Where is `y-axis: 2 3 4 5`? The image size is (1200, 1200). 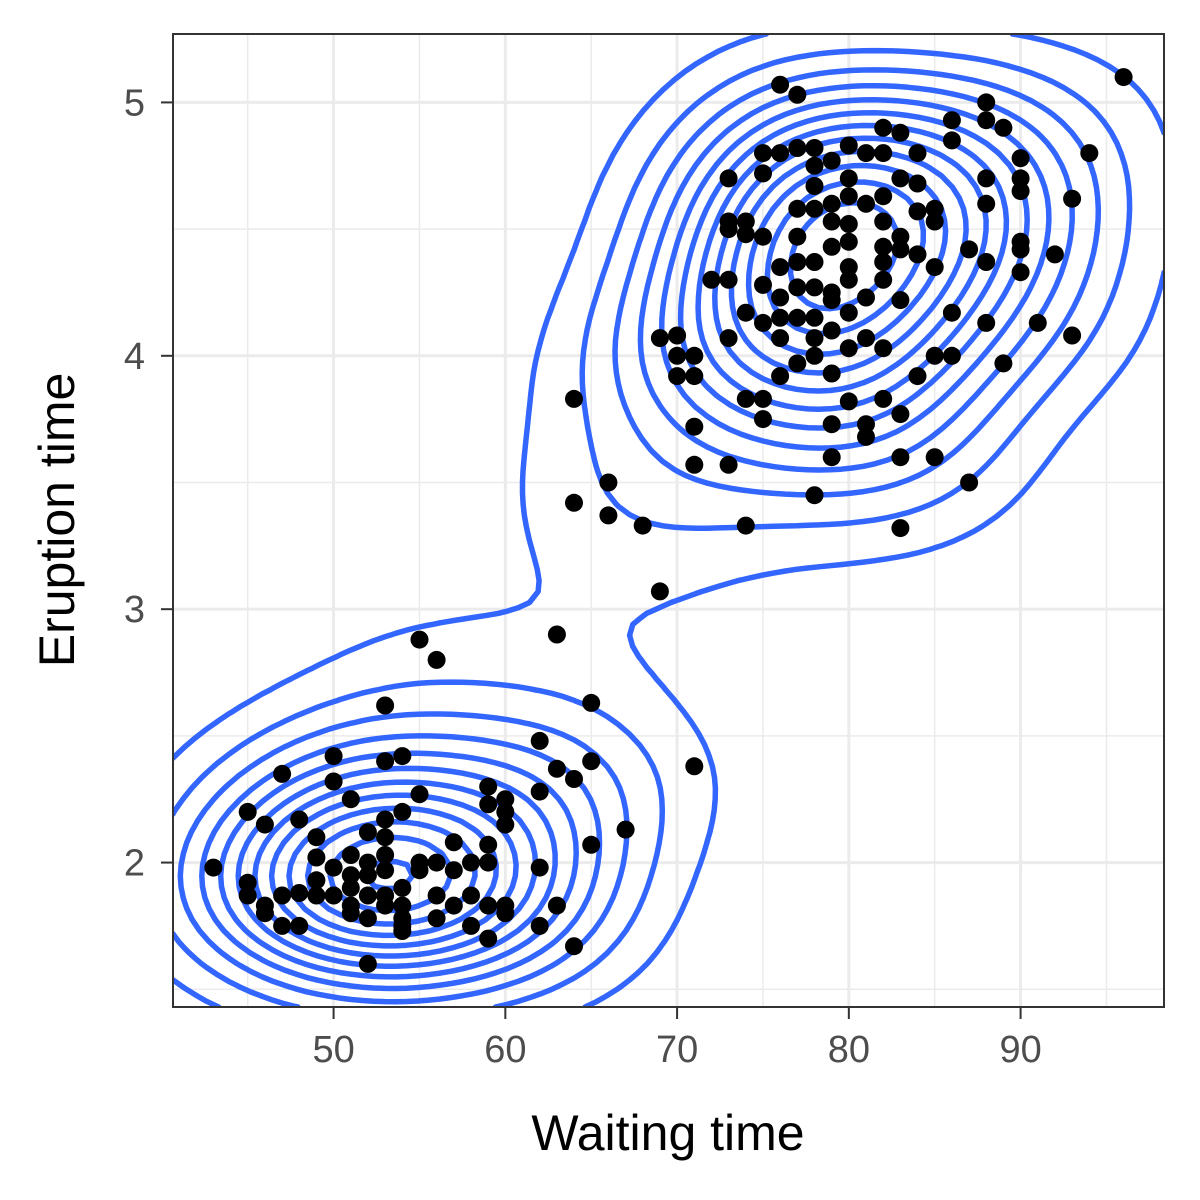 y-axis: 2 3 4 5 is located at coordinates (148, 483).